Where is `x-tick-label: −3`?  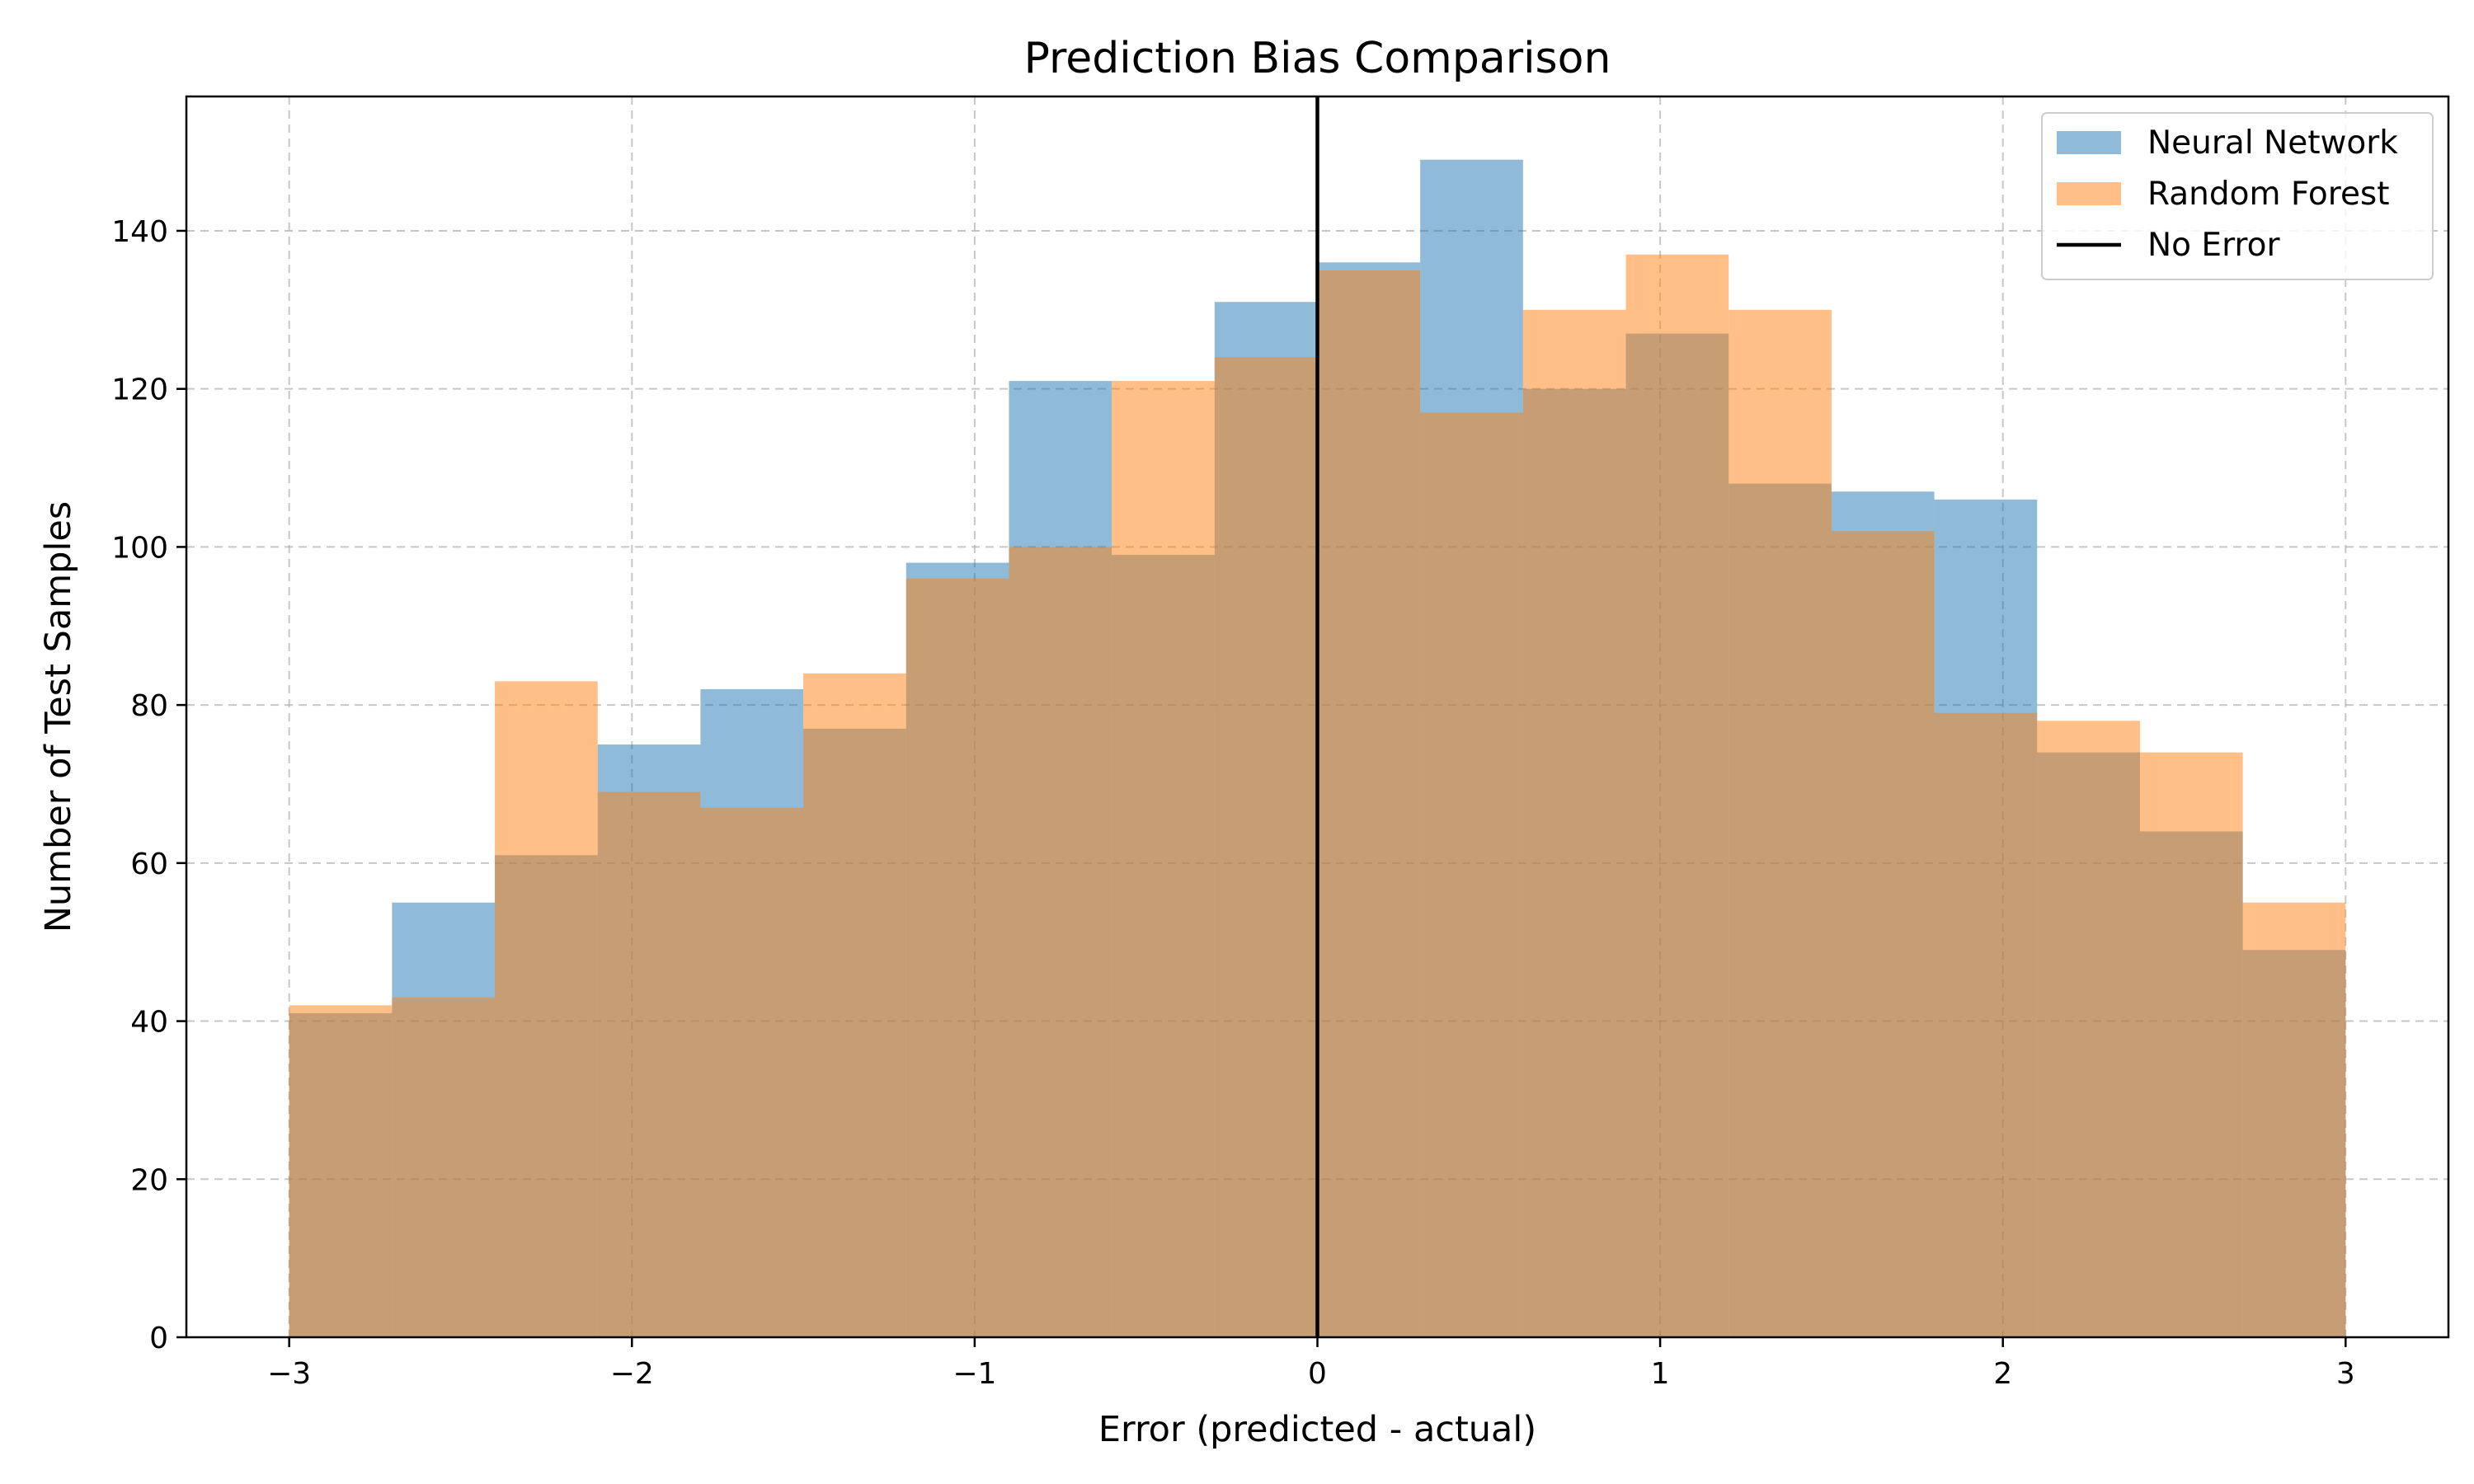
x-tick-label: −3 is located at coordinates (289, 1374).